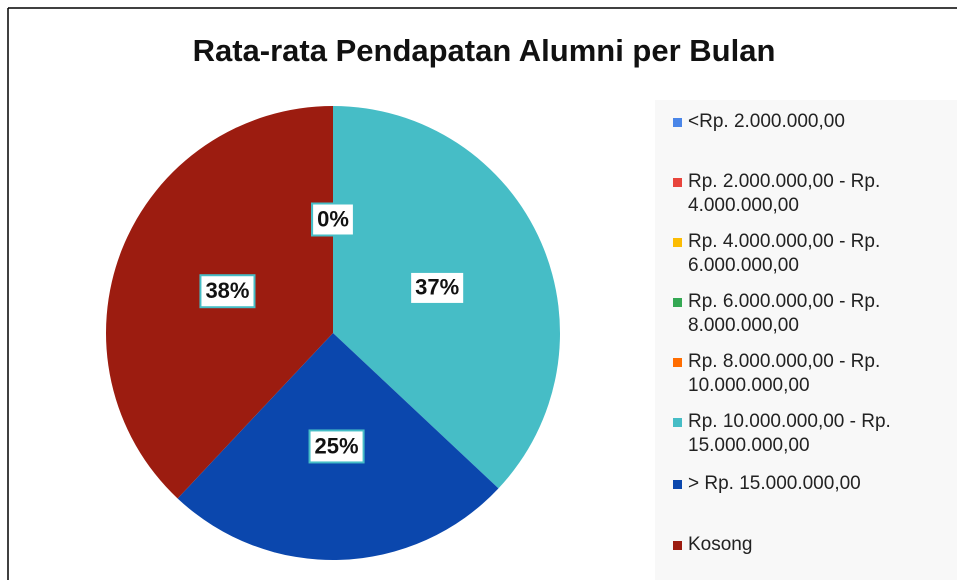  What do you see at coordinates (813, 545) in the screenshot?
I see `legend-item: Kosong` at bounding box center [813, 545].